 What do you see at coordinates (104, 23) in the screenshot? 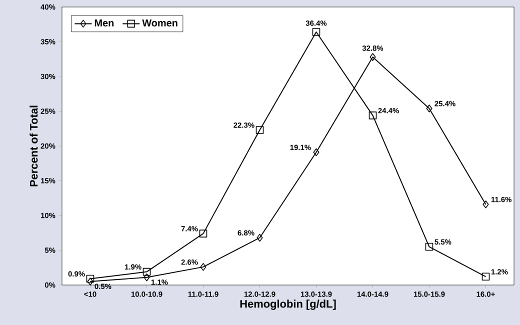
I see `legend-label: Men` at bounding box center [104, 23].